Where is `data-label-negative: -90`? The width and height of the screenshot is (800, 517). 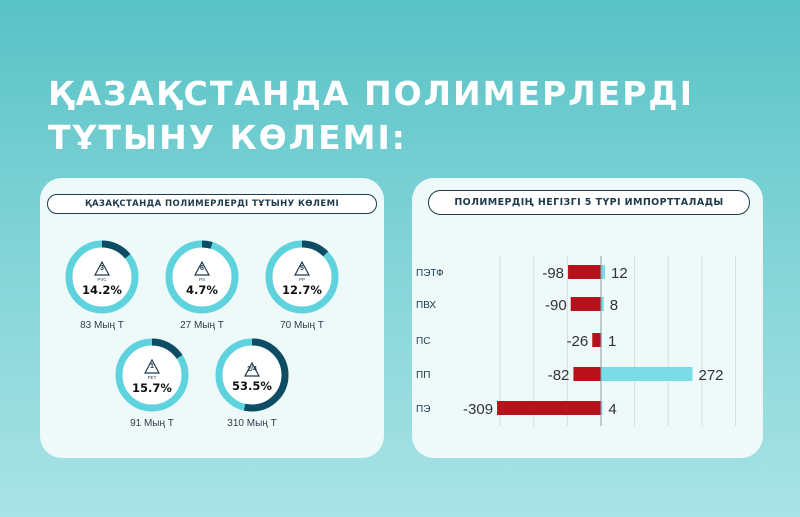
data-label-negative: -90 is located at coordinates (556, 305).